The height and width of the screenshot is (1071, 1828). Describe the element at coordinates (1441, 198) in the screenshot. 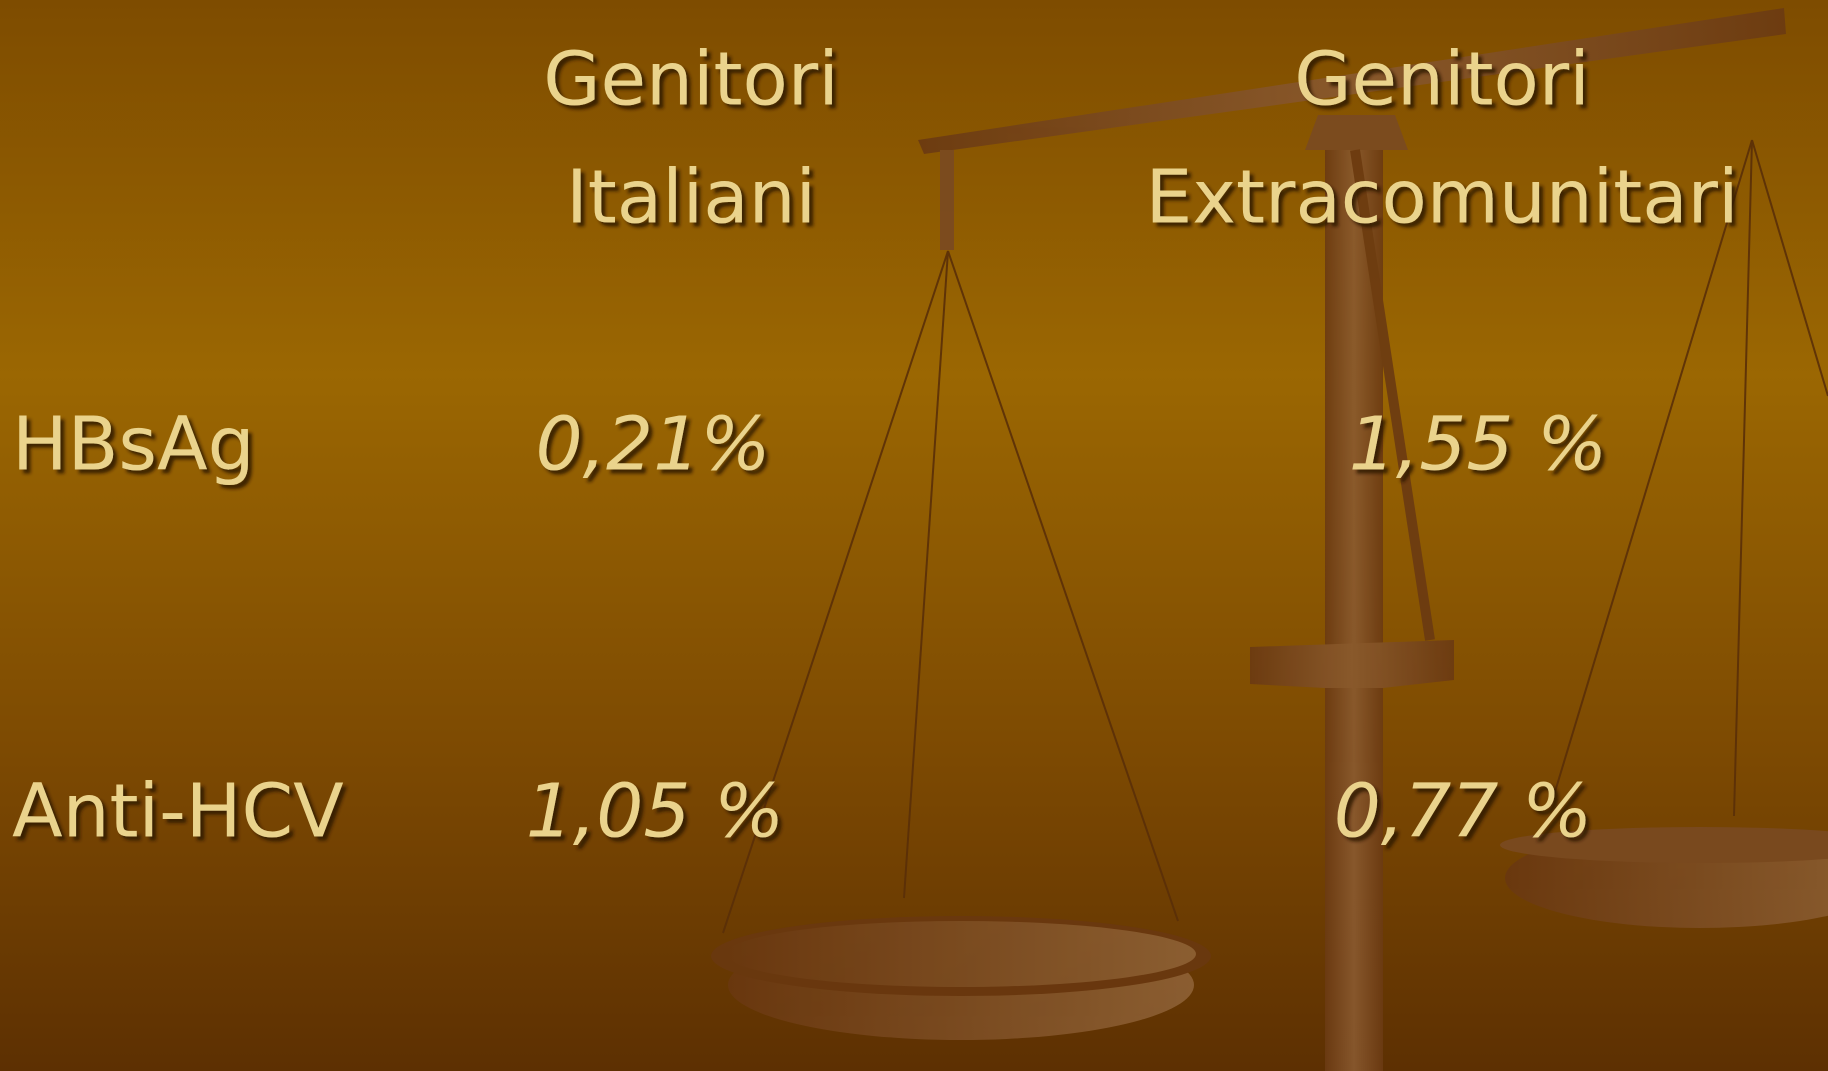

I see `column-header: Extracomunitari` at that location.